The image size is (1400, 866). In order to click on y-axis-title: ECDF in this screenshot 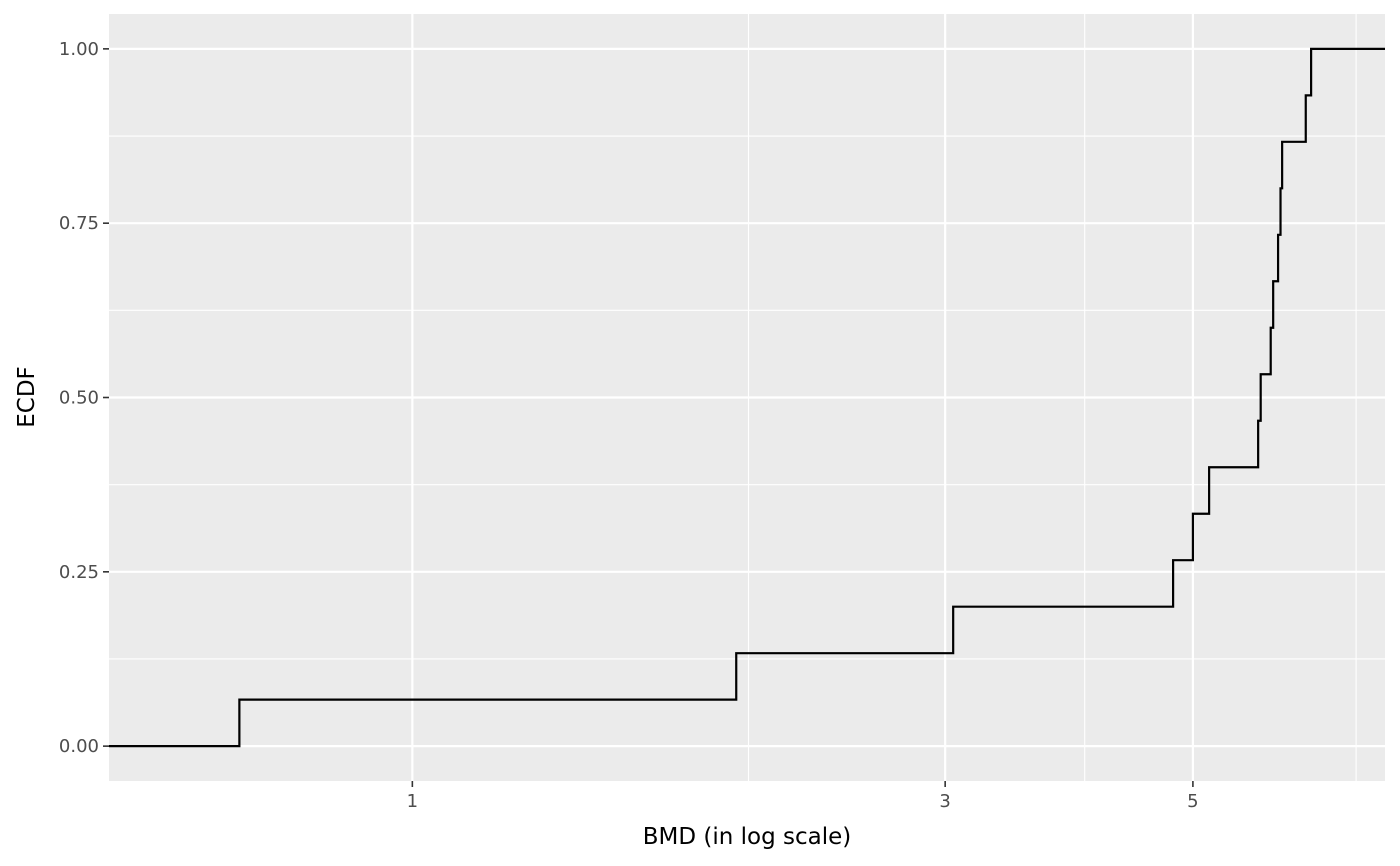, I will do `click(27, 397)`.